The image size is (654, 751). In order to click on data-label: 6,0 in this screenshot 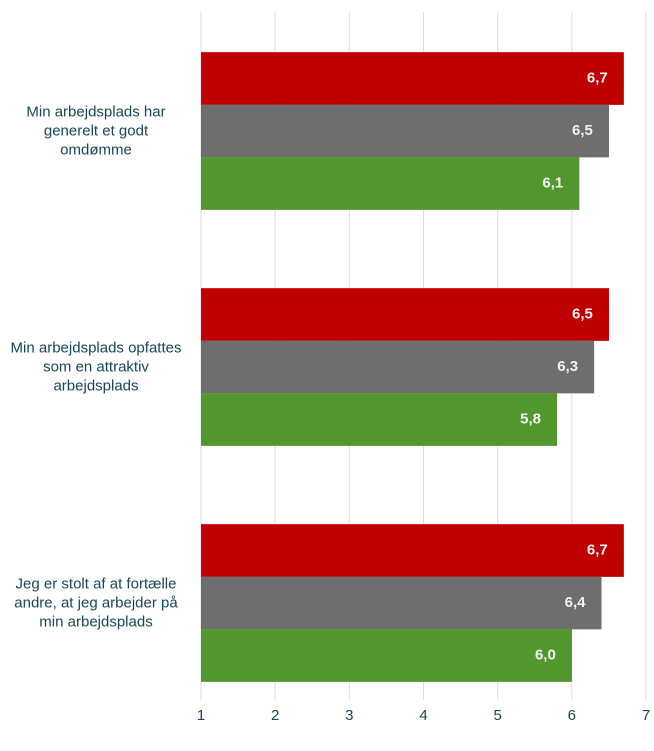, I will do `click(545, 654)`.